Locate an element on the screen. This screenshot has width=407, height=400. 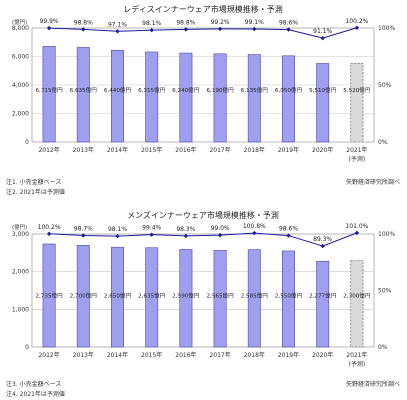
chart1-yoy-label: 91.1% is located at coordinates (322, 31).